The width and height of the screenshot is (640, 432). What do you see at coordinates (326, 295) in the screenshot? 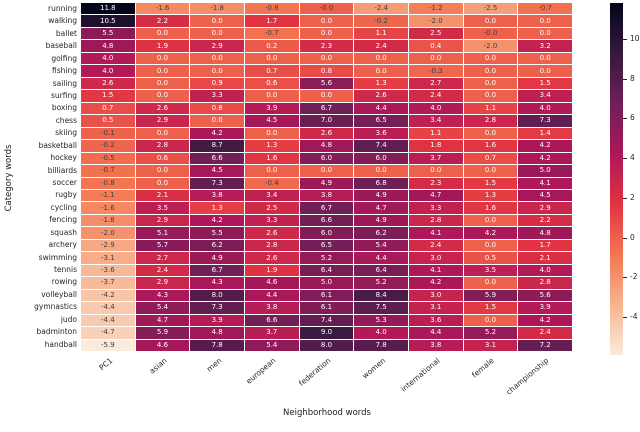
I see `heatmap-cell: 6.1` at bounding box center [326, 295].